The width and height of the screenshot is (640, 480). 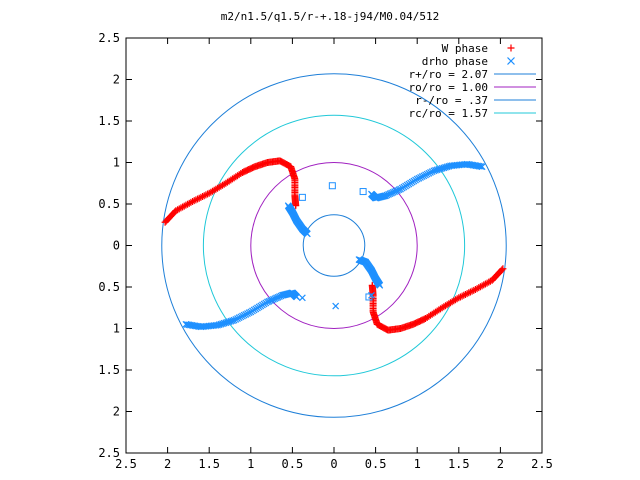 What do you see at coordinates (451, 100) in the screenshot?
I see `legend-label: r-/ro = .37` at bounding box center [451, 100].